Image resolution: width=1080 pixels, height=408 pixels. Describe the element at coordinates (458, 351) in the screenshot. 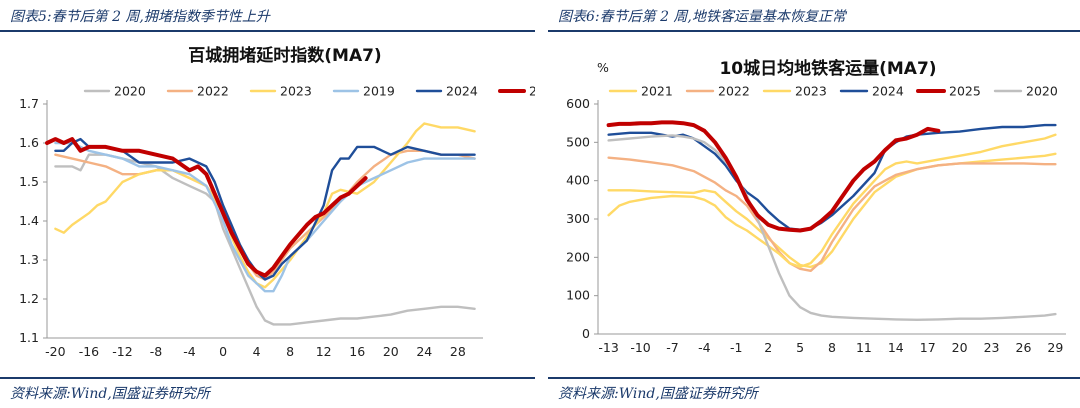

I see `x-tick-label: 28` at that location.